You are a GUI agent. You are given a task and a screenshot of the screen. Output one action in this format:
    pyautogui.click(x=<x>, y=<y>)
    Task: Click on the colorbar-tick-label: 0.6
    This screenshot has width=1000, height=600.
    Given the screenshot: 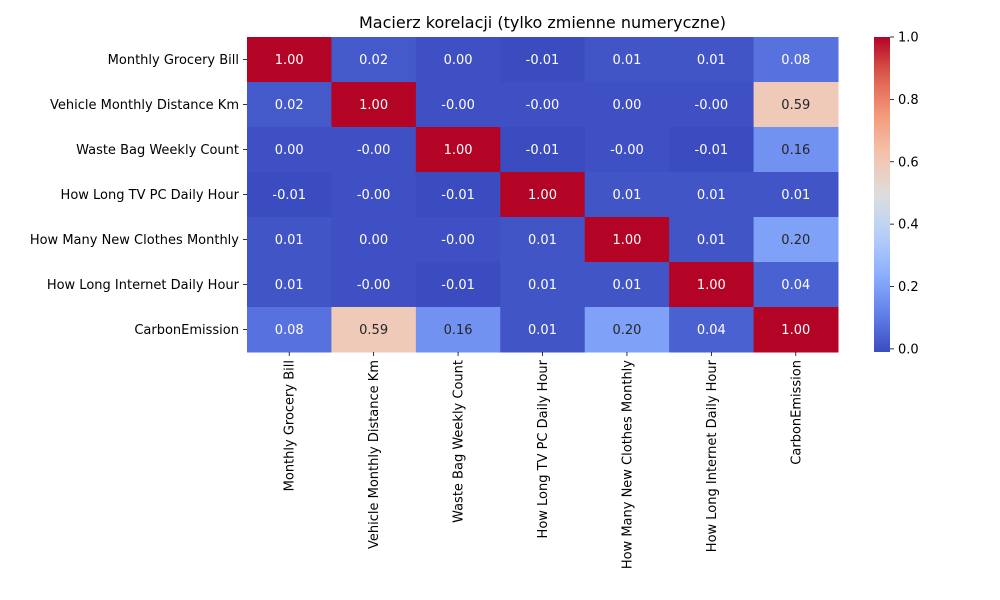 What is the action you would take?
    pyautogui.click(x=908, y=162)
    